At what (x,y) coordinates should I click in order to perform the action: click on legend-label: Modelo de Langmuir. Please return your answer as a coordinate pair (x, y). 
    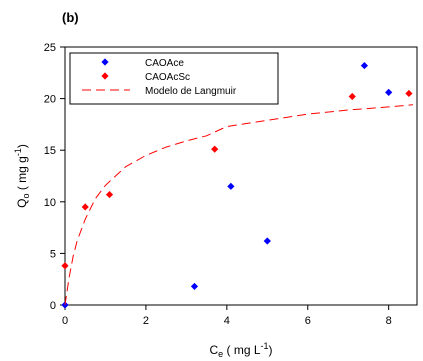
    Looking at the image, I should click on (191, 91).